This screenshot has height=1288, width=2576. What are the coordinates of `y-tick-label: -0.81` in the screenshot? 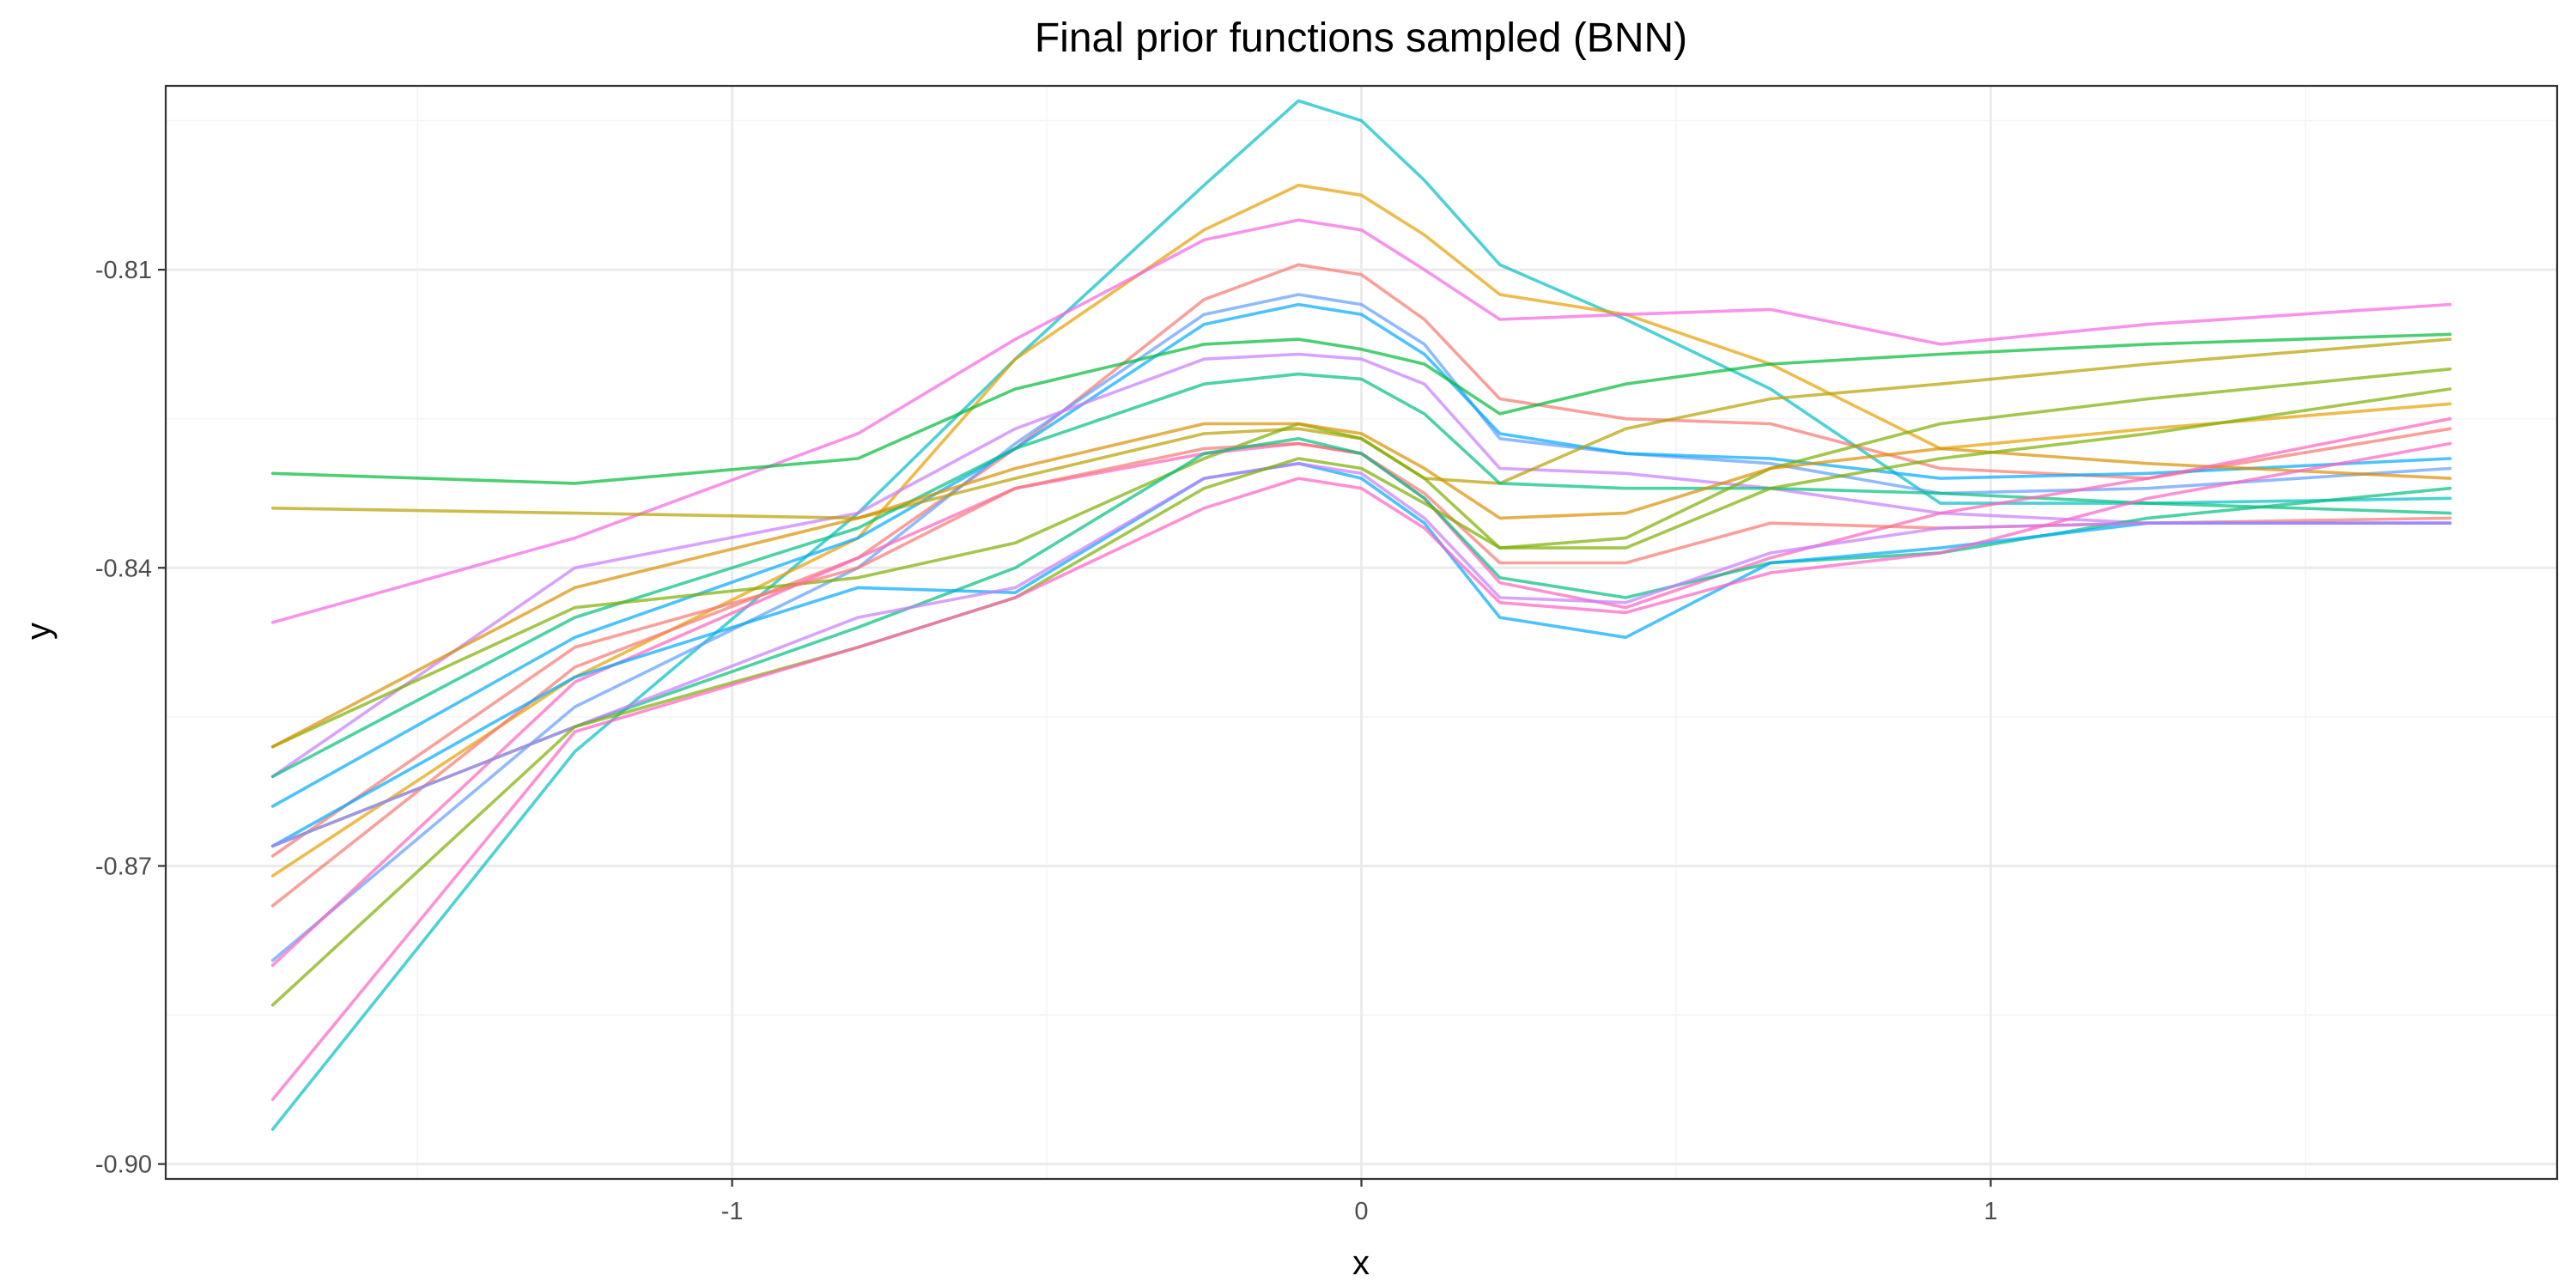 It's located at (123, 270).